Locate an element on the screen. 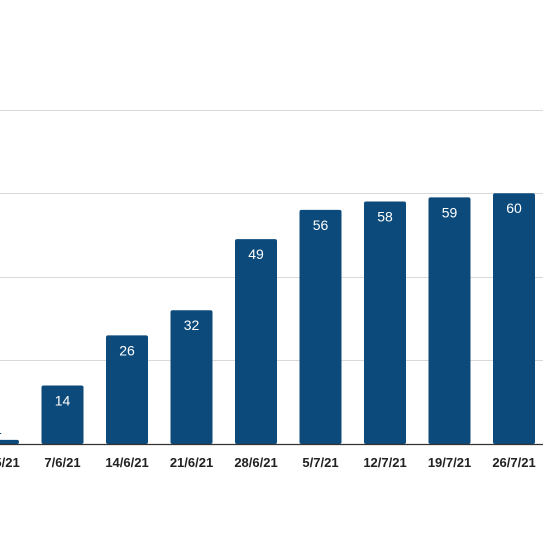  bar-value-label: 60 is located at coordinates (514, 208).